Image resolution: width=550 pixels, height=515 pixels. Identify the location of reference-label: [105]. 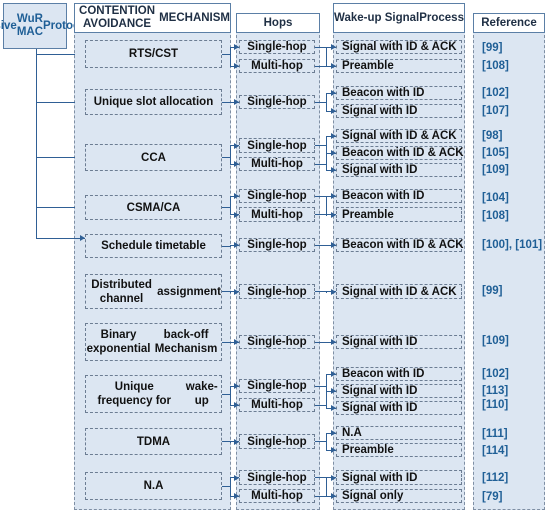
(495, 153).